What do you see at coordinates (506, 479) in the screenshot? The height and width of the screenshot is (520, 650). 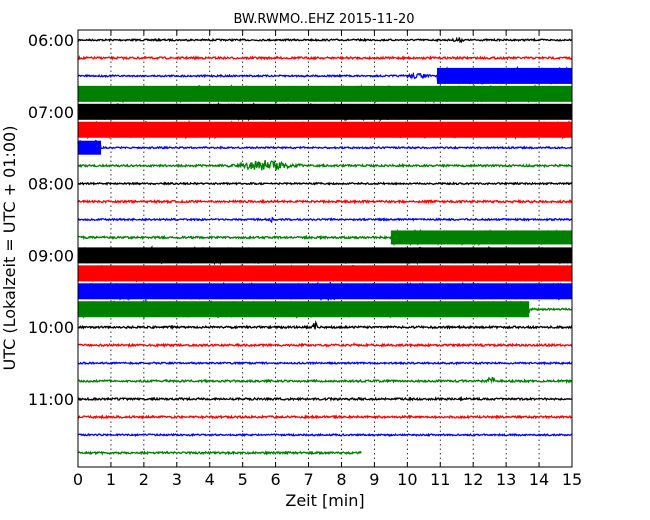 I see `x-tick-label: 13` at bounding box center [506, 479].